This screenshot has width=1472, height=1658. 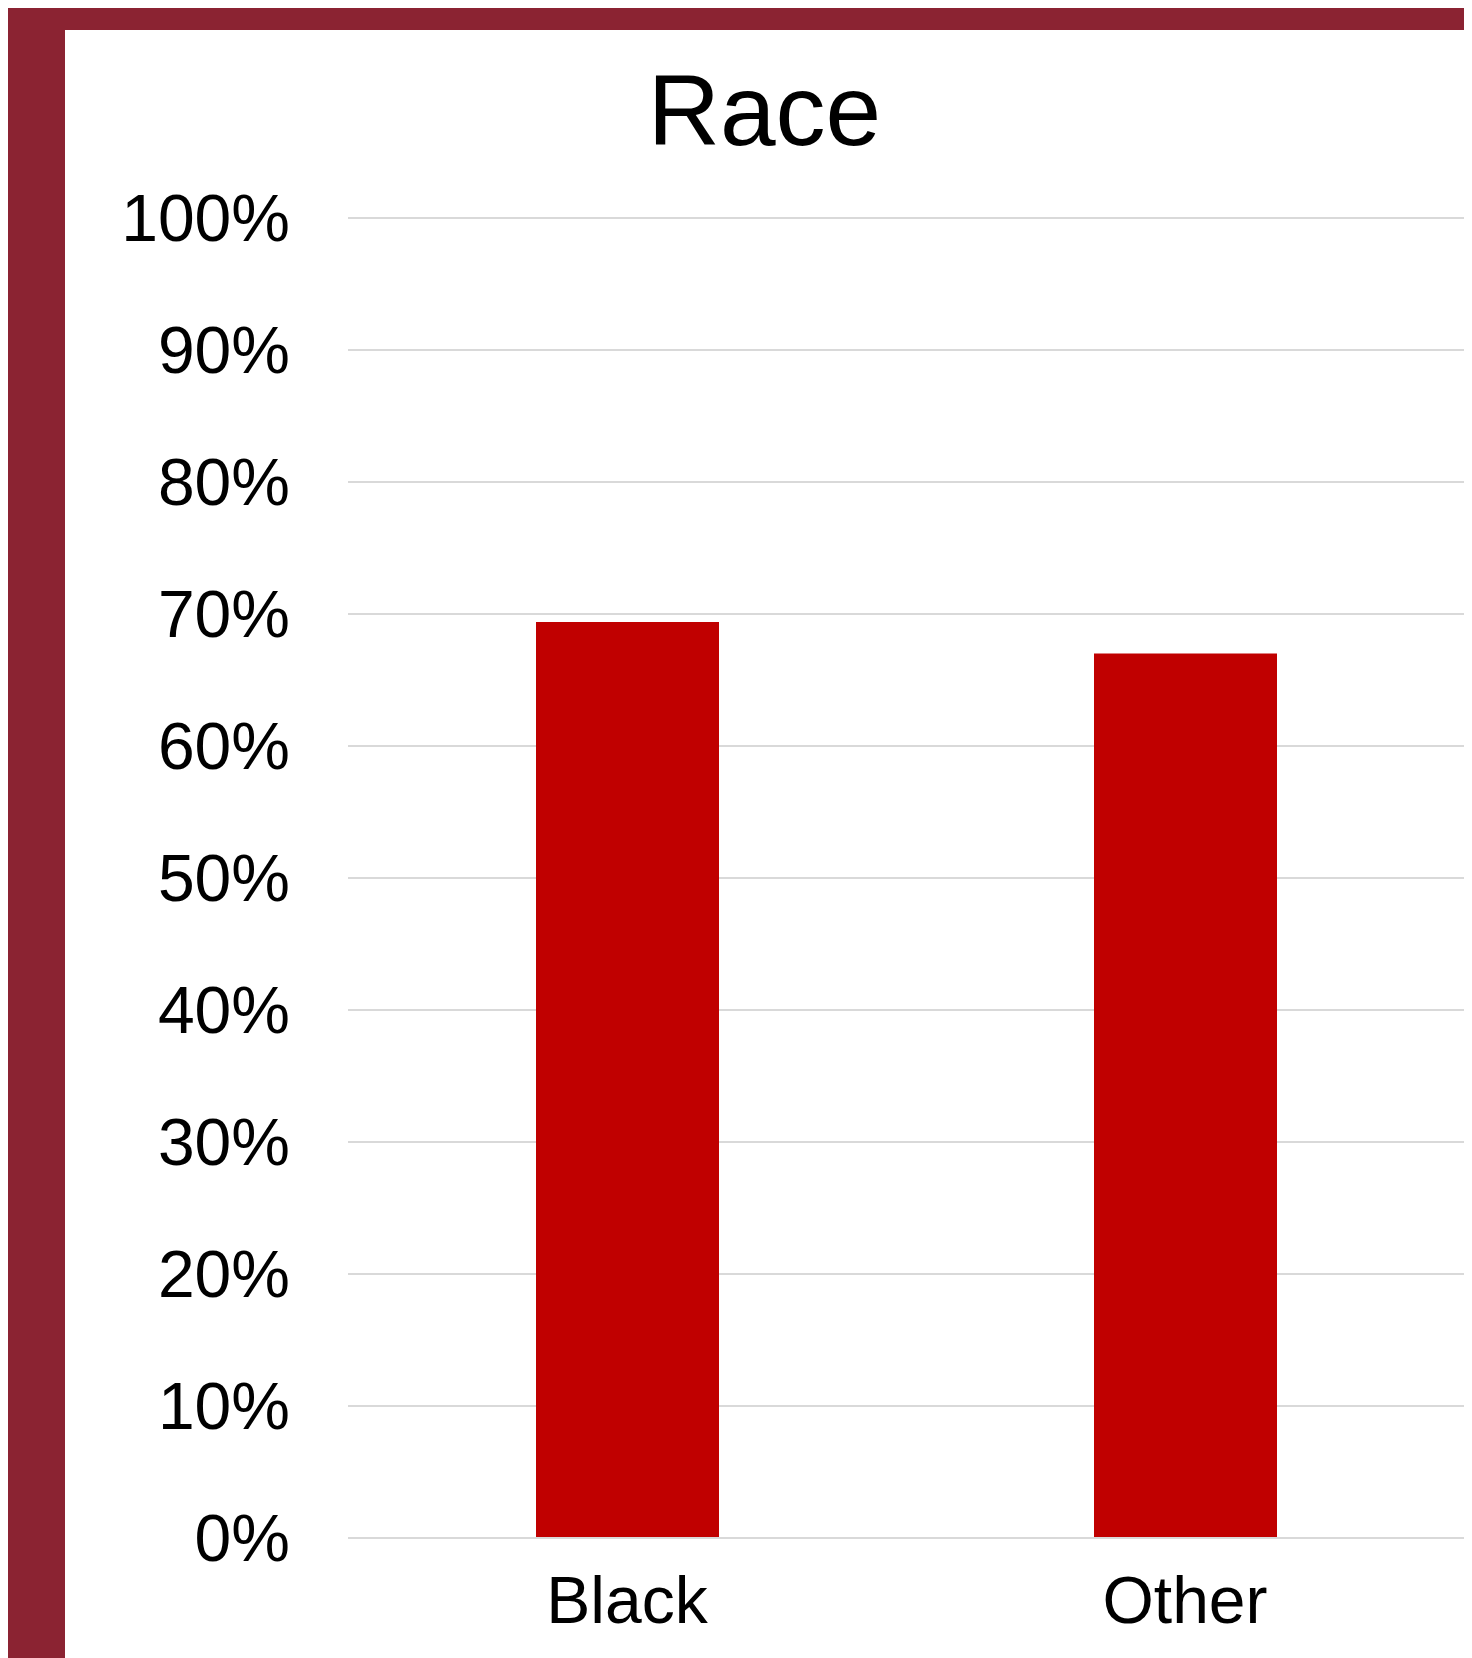 I want to click on y-tick-label: 70%, so click(x=223, y=614).